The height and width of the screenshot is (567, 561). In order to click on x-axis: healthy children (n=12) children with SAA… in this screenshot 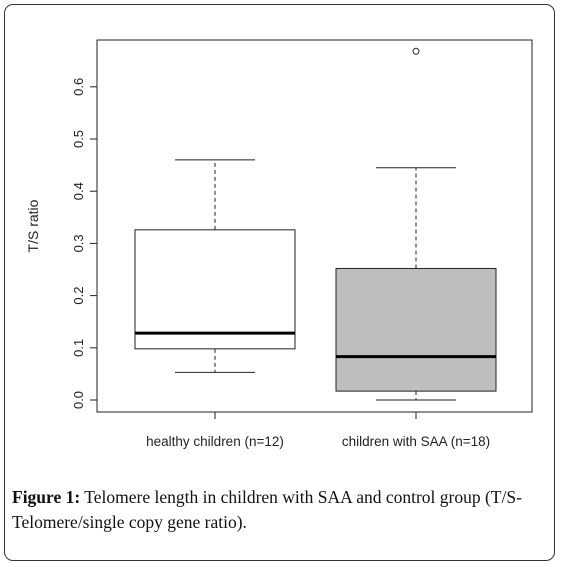, I will do `click(318, 430)`.